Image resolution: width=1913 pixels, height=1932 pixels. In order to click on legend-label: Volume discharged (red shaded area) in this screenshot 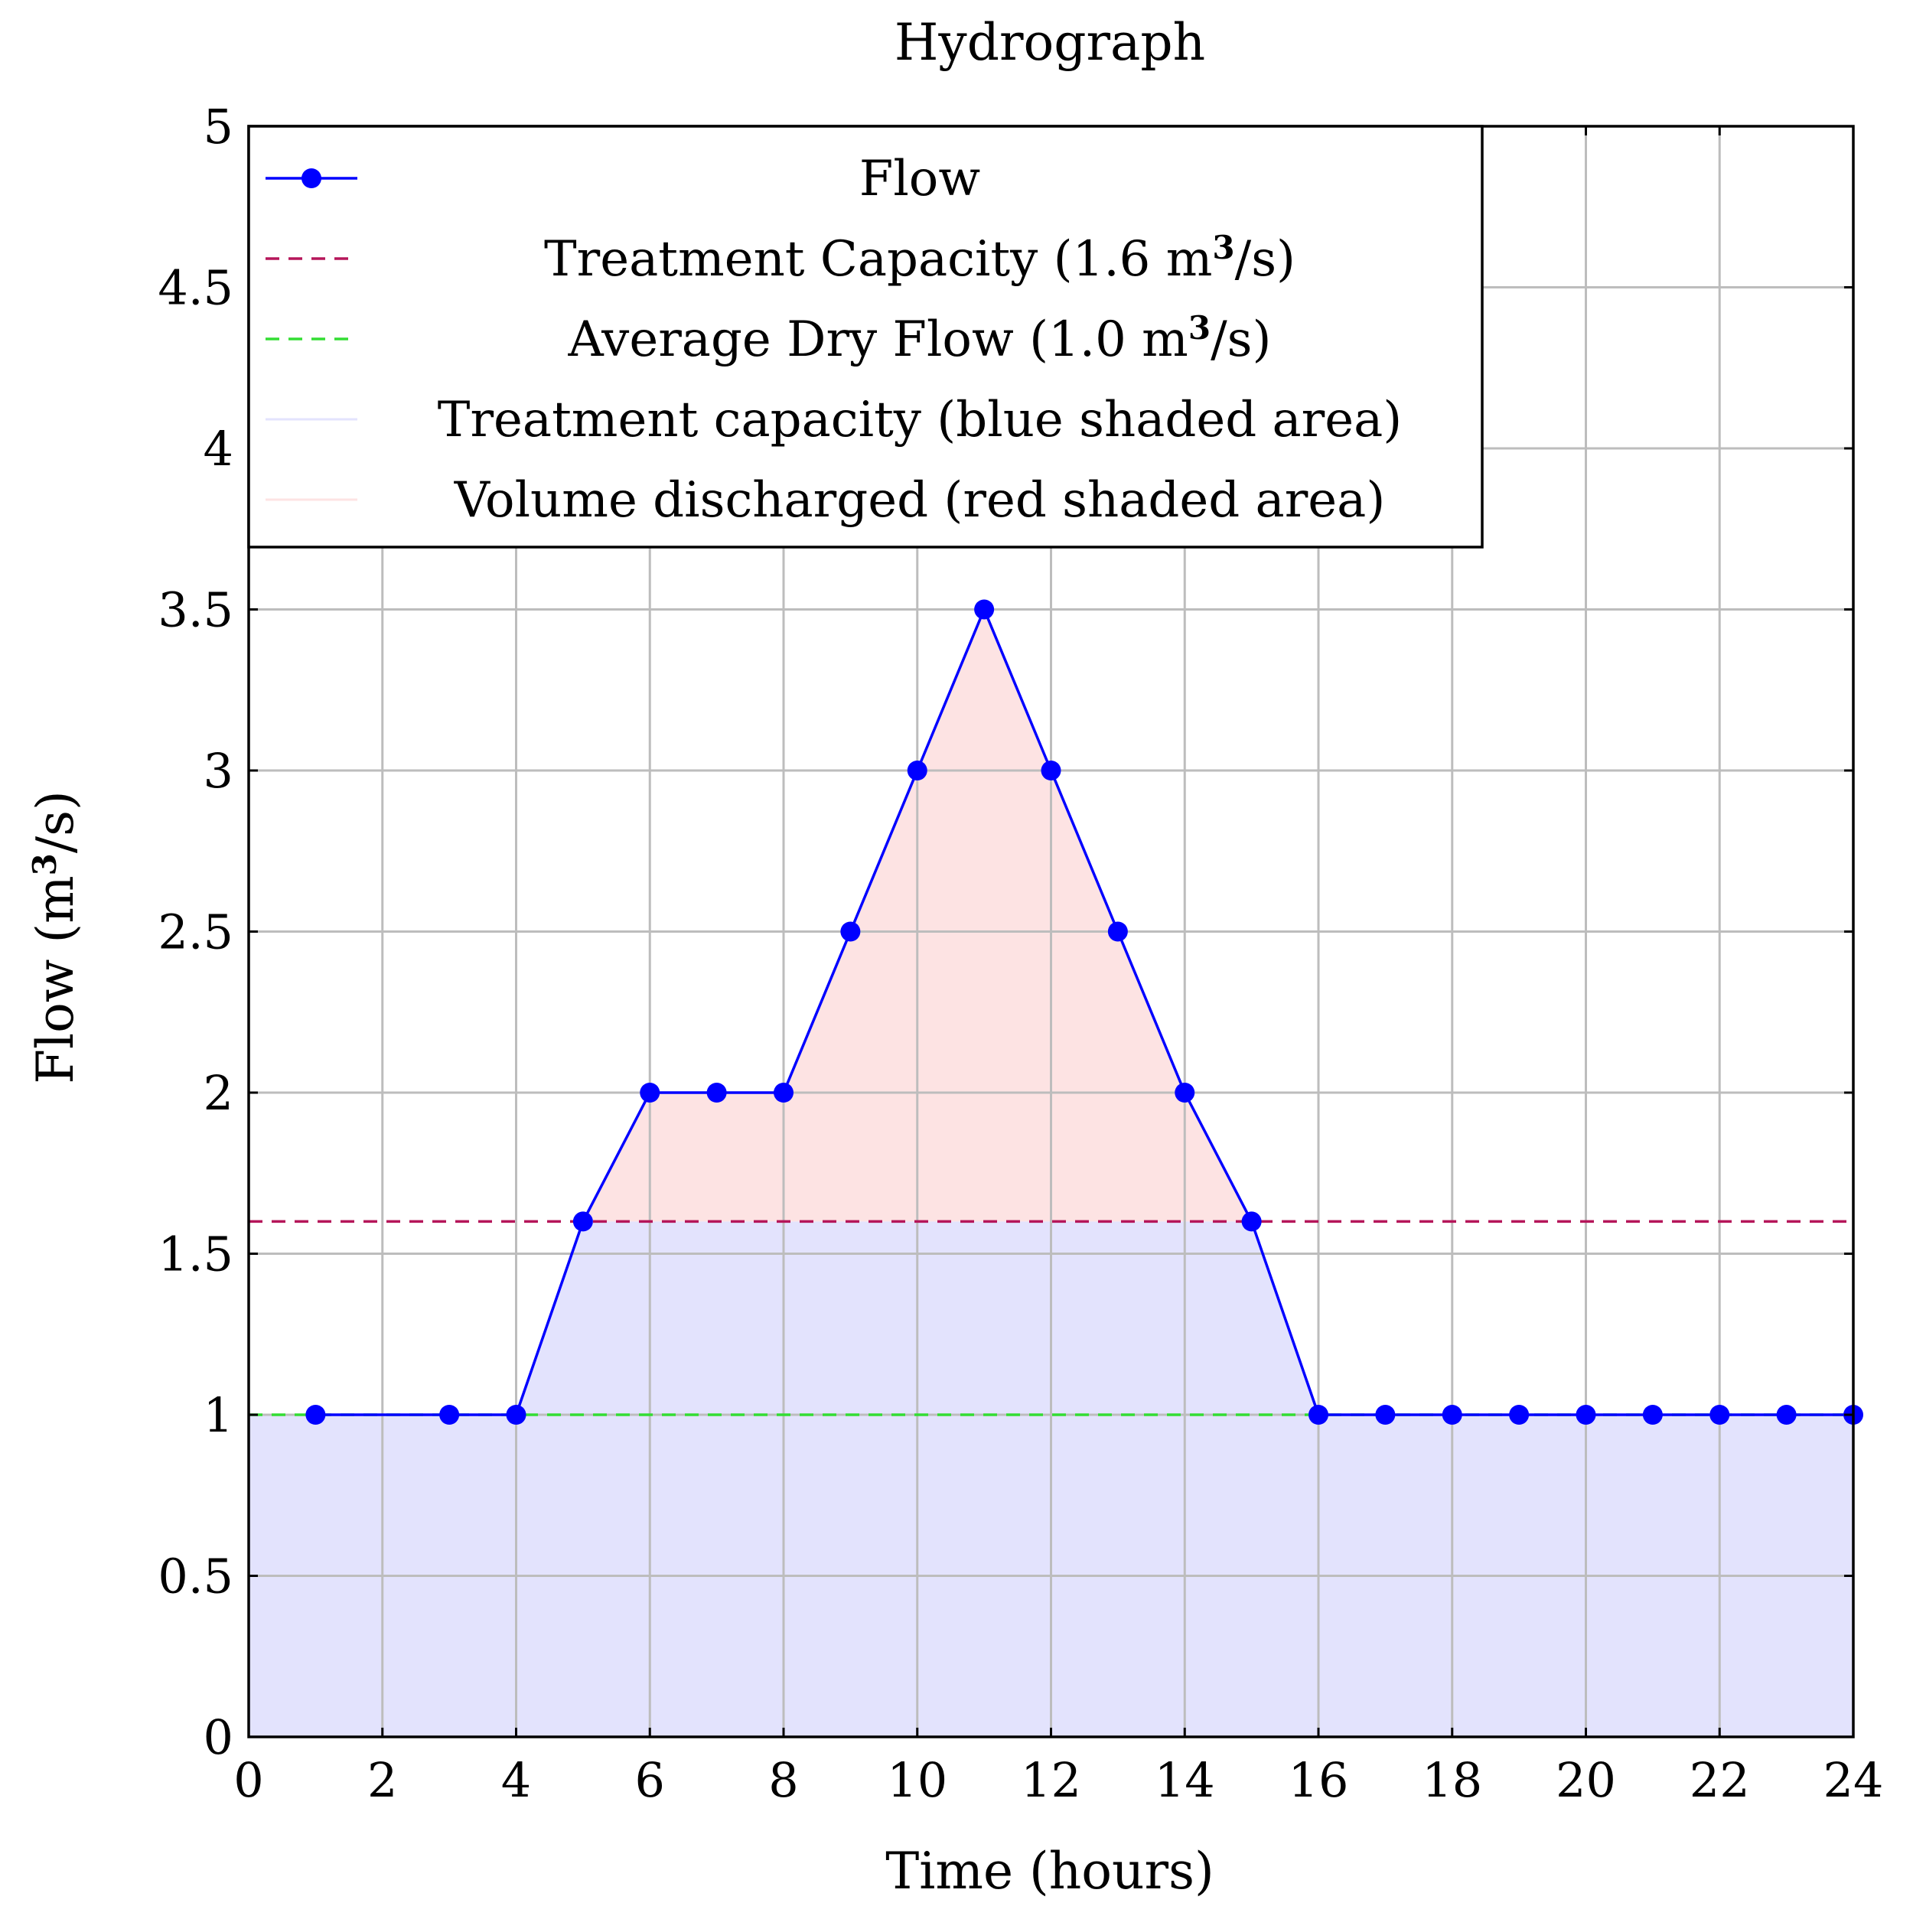, I will do `click(920, 500)`.